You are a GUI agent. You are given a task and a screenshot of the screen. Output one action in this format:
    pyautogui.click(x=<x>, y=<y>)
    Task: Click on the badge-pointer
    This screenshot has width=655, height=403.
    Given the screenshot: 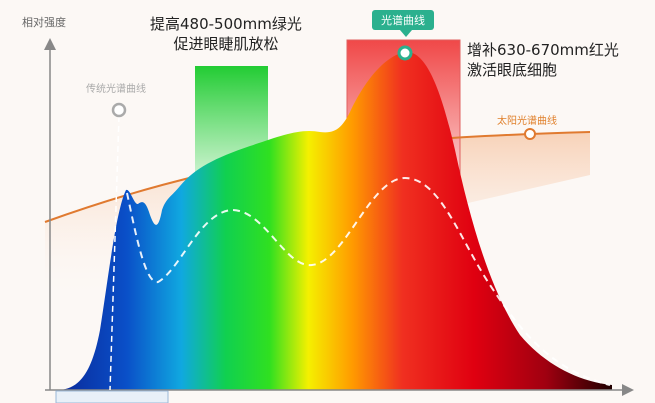 What is the action you would take?
    pyautogui.click(x=406, y=33)
    